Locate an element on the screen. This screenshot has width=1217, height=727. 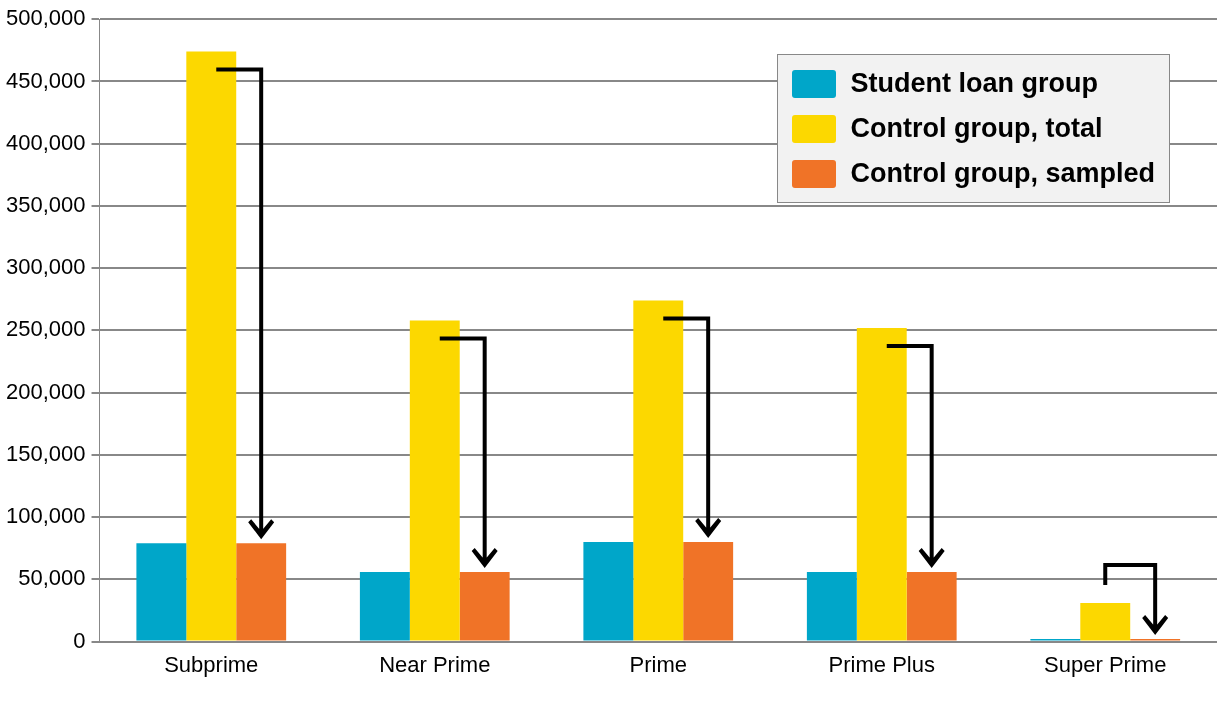
x-tick-label: Near Prime is located at coordinates (435, 664).